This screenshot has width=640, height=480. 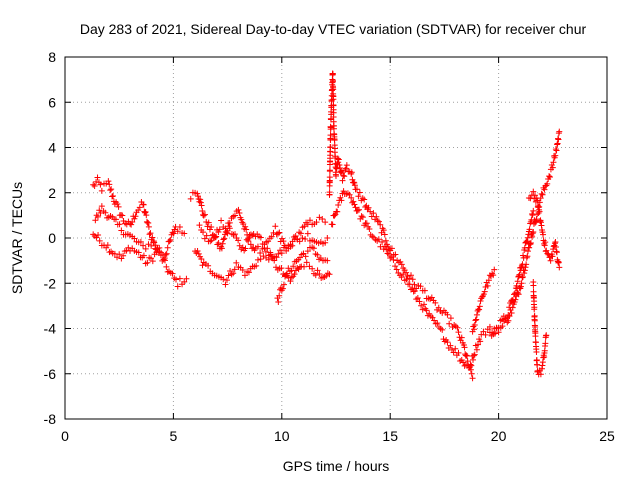 I want to click on x-tick-label: 5, so click(x=174, y=436).